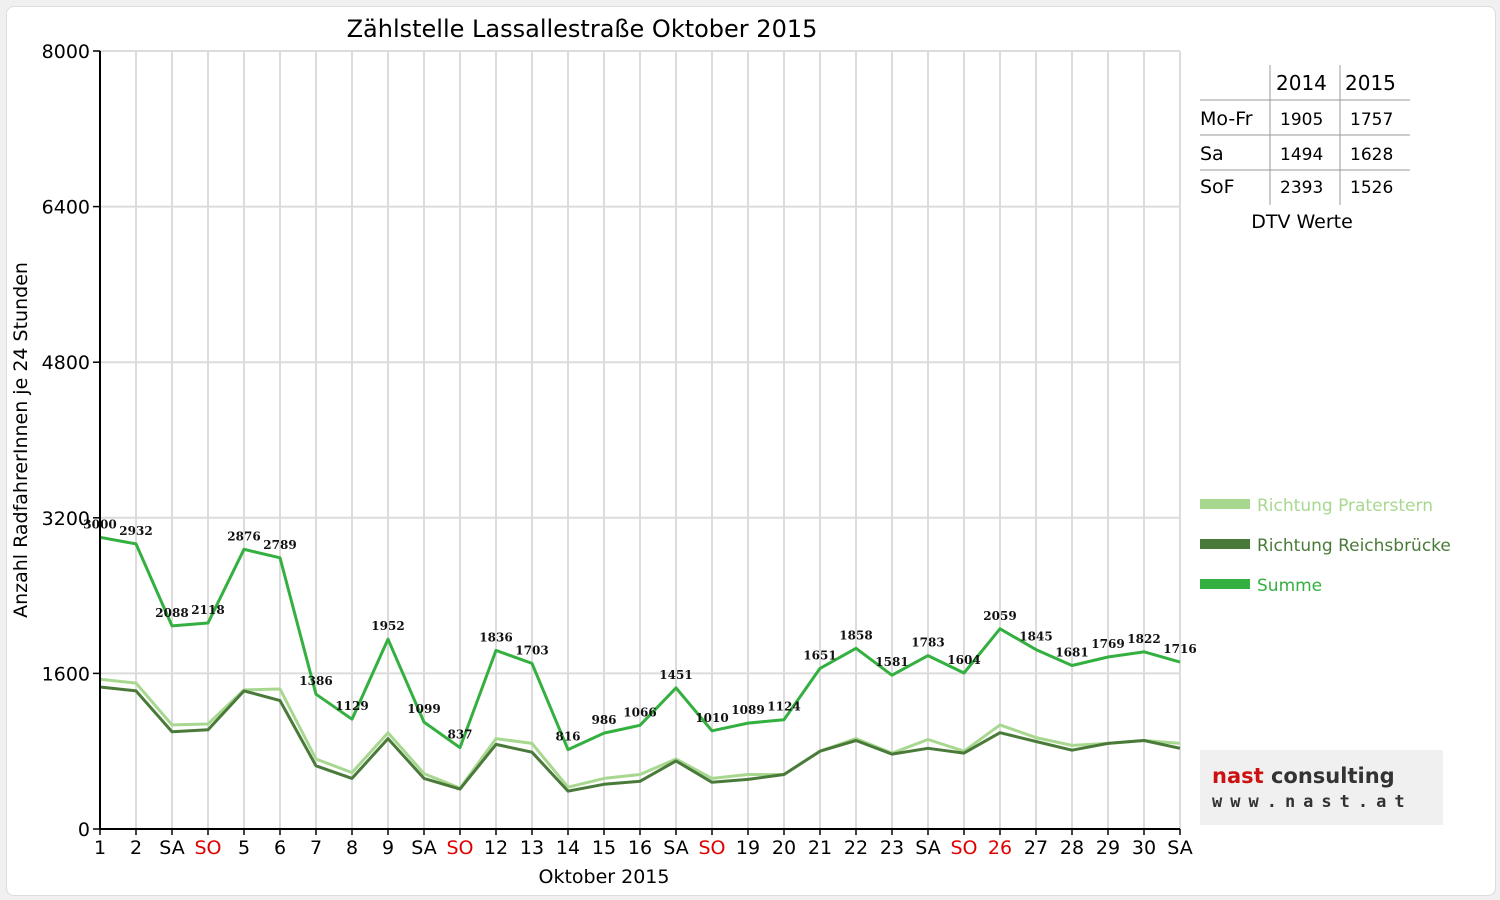 Image resolution: width=1500 pixels, height=900 pixels. I want to click on x-tick-label: 7, so click(316, 848).